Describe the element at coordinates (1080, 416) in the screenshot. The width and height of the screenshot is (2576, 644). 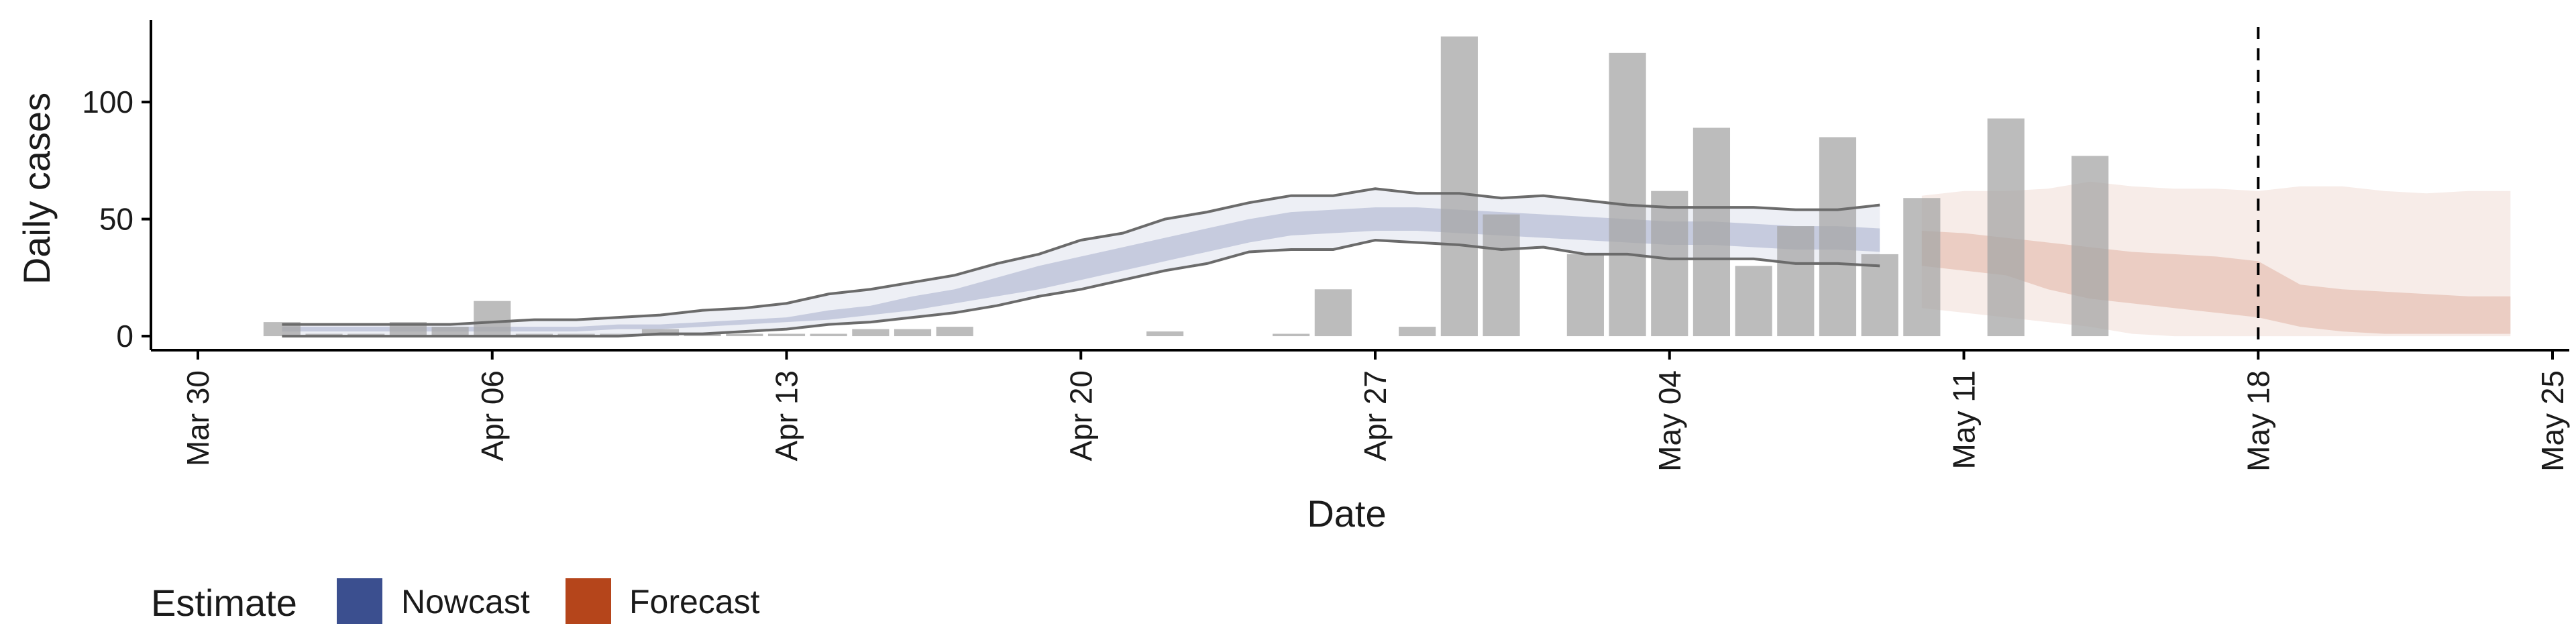
I see `x-tick-label: Apr 20` at that location.